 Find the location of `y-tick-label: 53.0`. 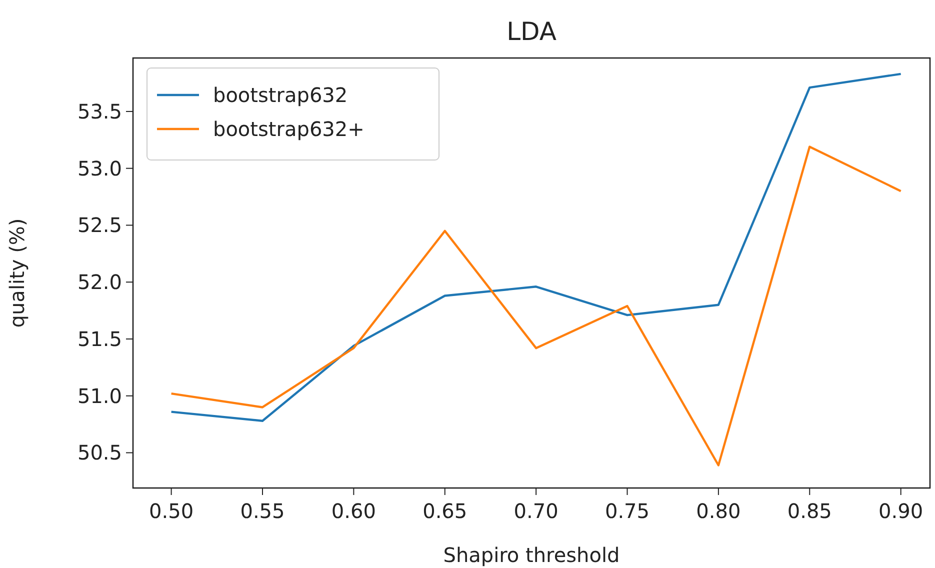

y-tick-label: 53.0 is located at coordinates (99, 168).